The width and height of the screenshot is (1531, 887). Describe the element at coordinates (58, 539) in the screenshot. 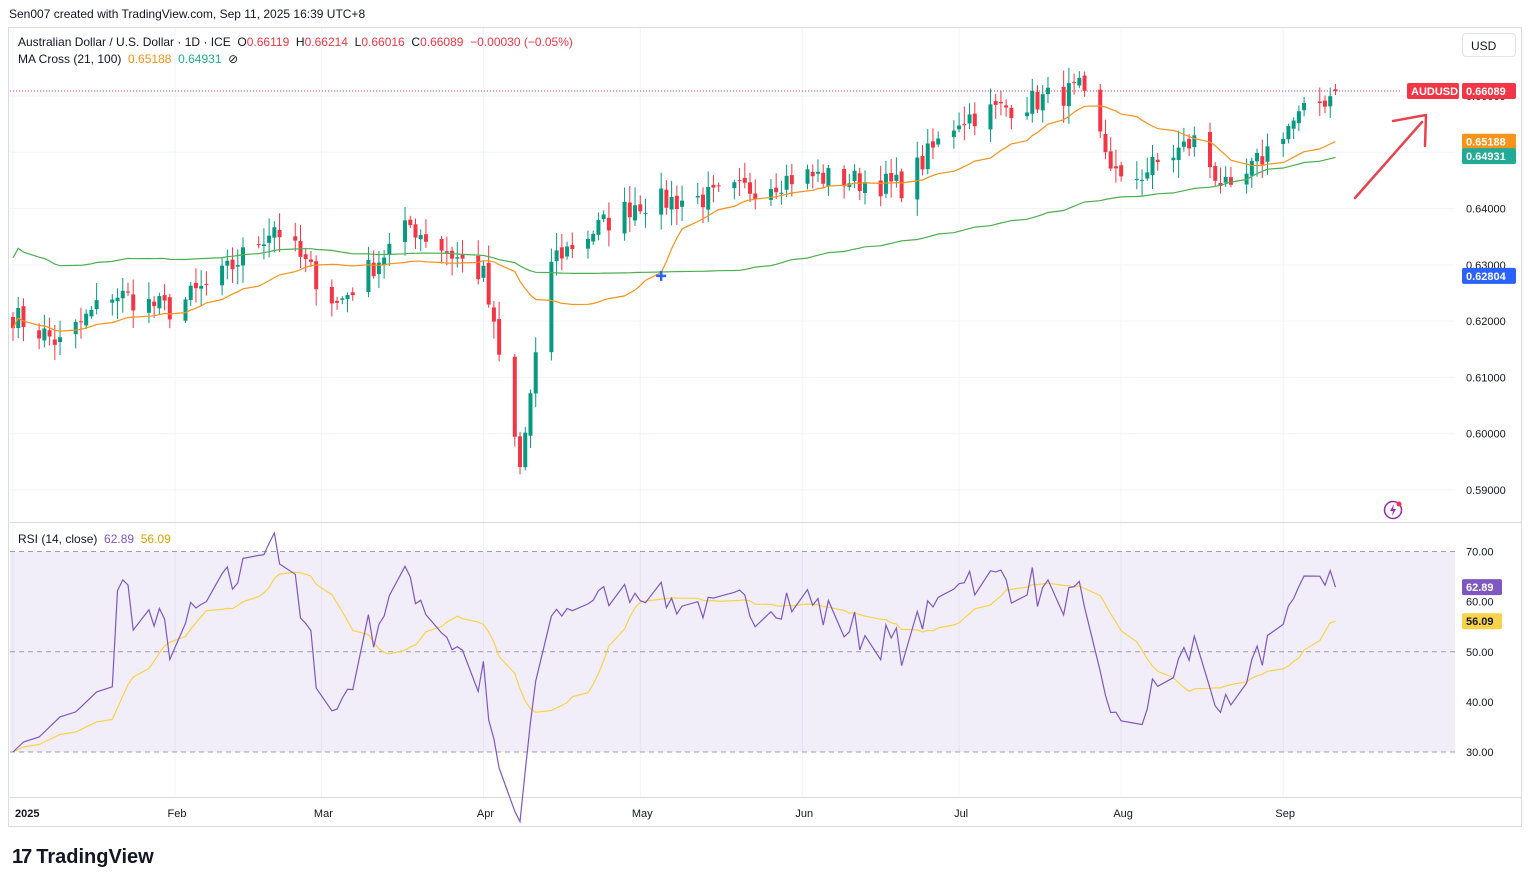

I see `rsi-label: RSI (14, close)` at that location.